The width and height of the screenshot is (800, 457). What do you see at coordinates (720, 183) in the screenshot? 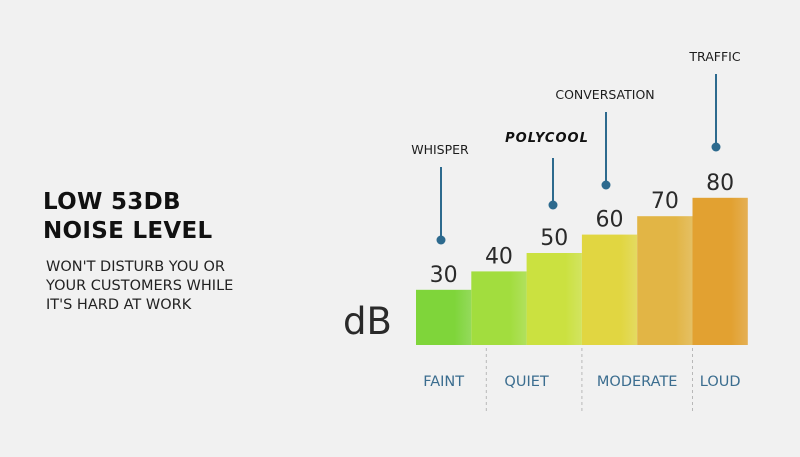
I see `bar-value-label: 80` at bounding box center [720, 183].